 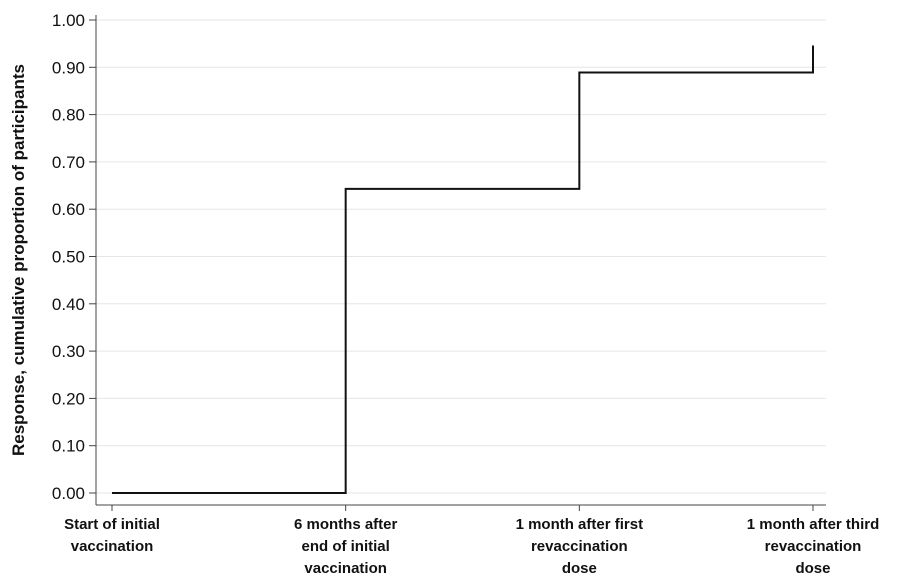 What do you see at coordinates (580, 524) in the screenshot?
I see `x-category-label-line: 1 month after first` at bounding box center [580, 524].